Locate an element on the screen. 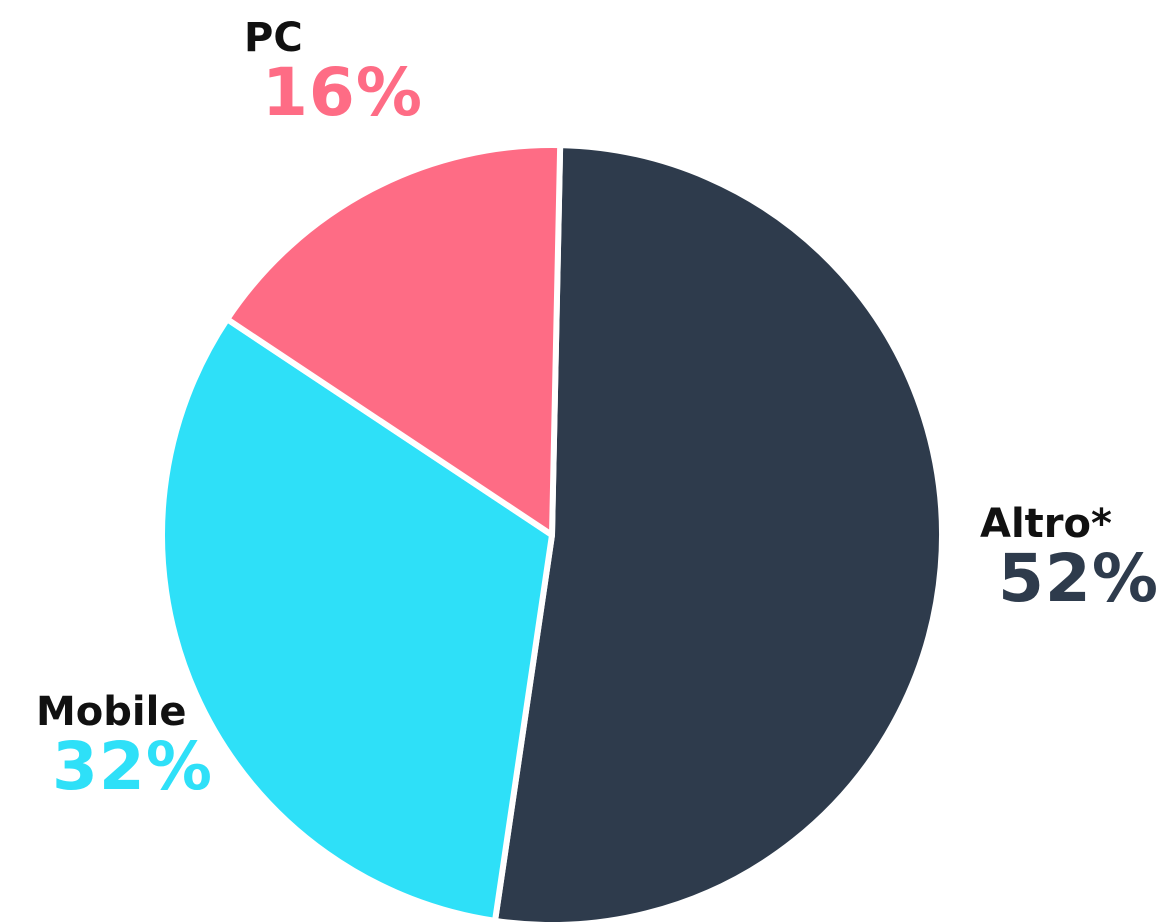 The image size is (1158, 922). slice-name-mobile: Mobile is located at coordinates (111, 712).